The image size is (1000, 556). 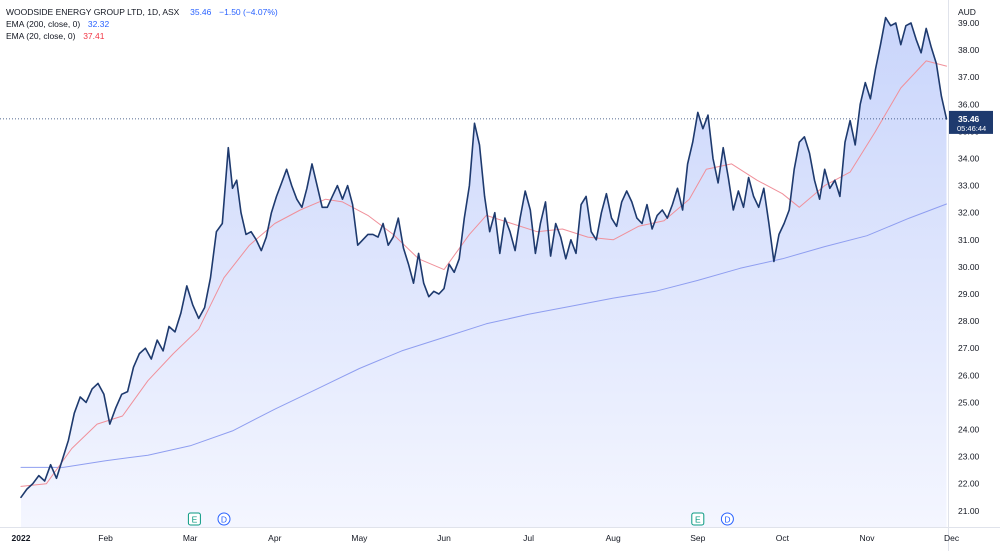 What do you see at coordinates (969, 375) in the screenshot?
I see `y-tick-label: 26.00` at bounding box center [969, 375].